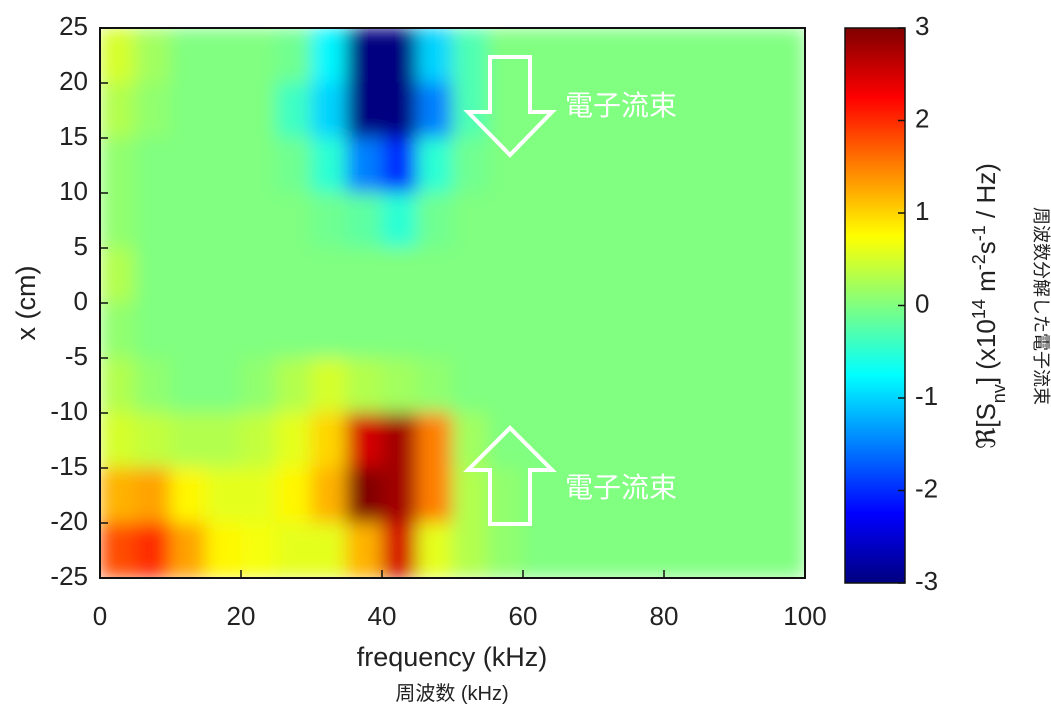  Describe the element at coordinates (922, 26) in the screenshot. I see `colorbar-tick-label: 3` at that location.